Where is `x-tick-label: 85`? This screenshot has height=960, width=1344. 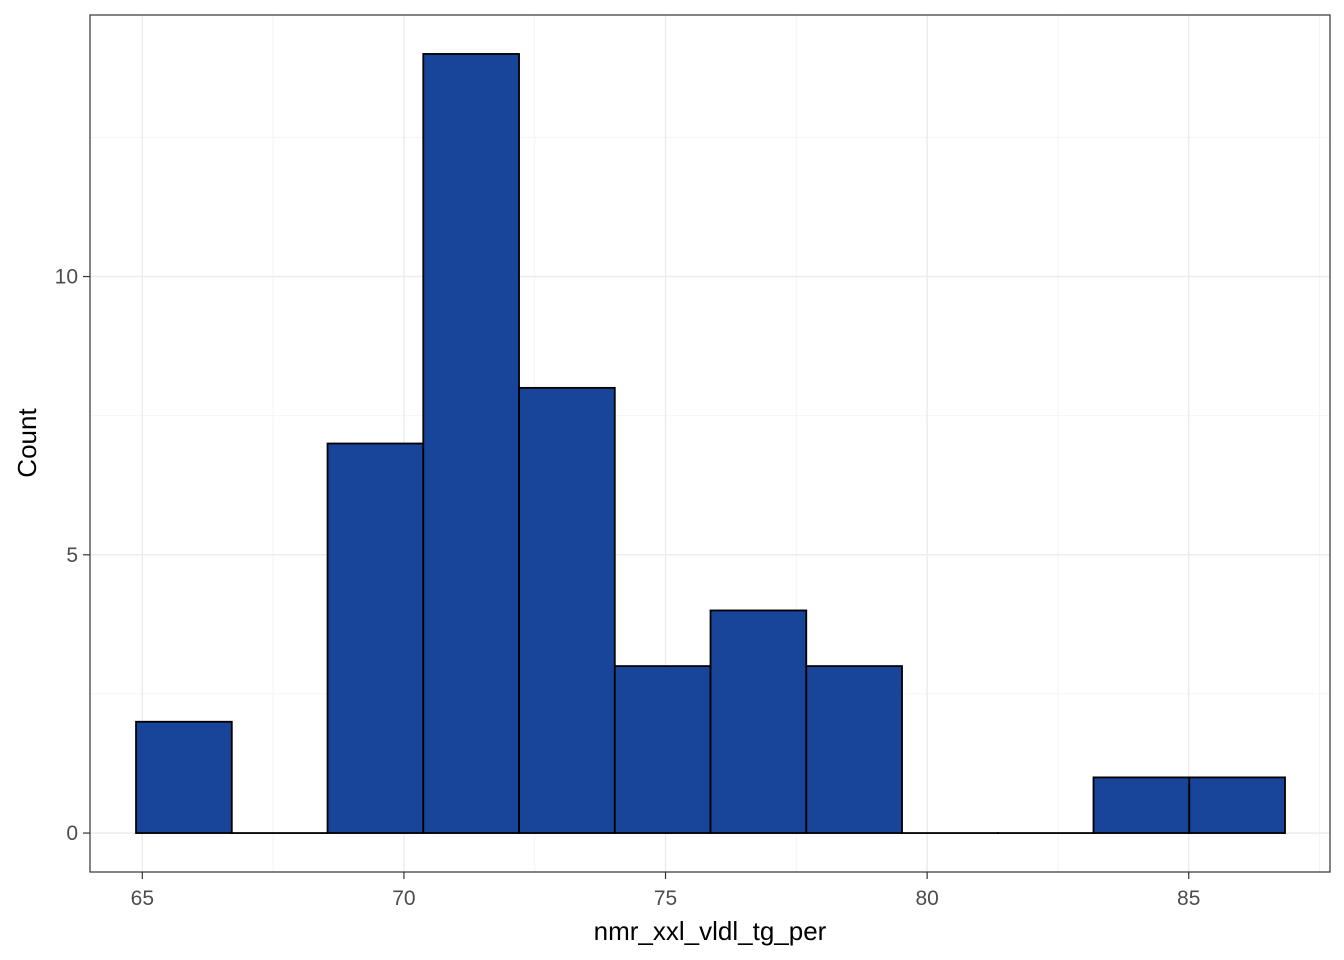
x-tick-label: 85 is located at coordinates (1188, 898).